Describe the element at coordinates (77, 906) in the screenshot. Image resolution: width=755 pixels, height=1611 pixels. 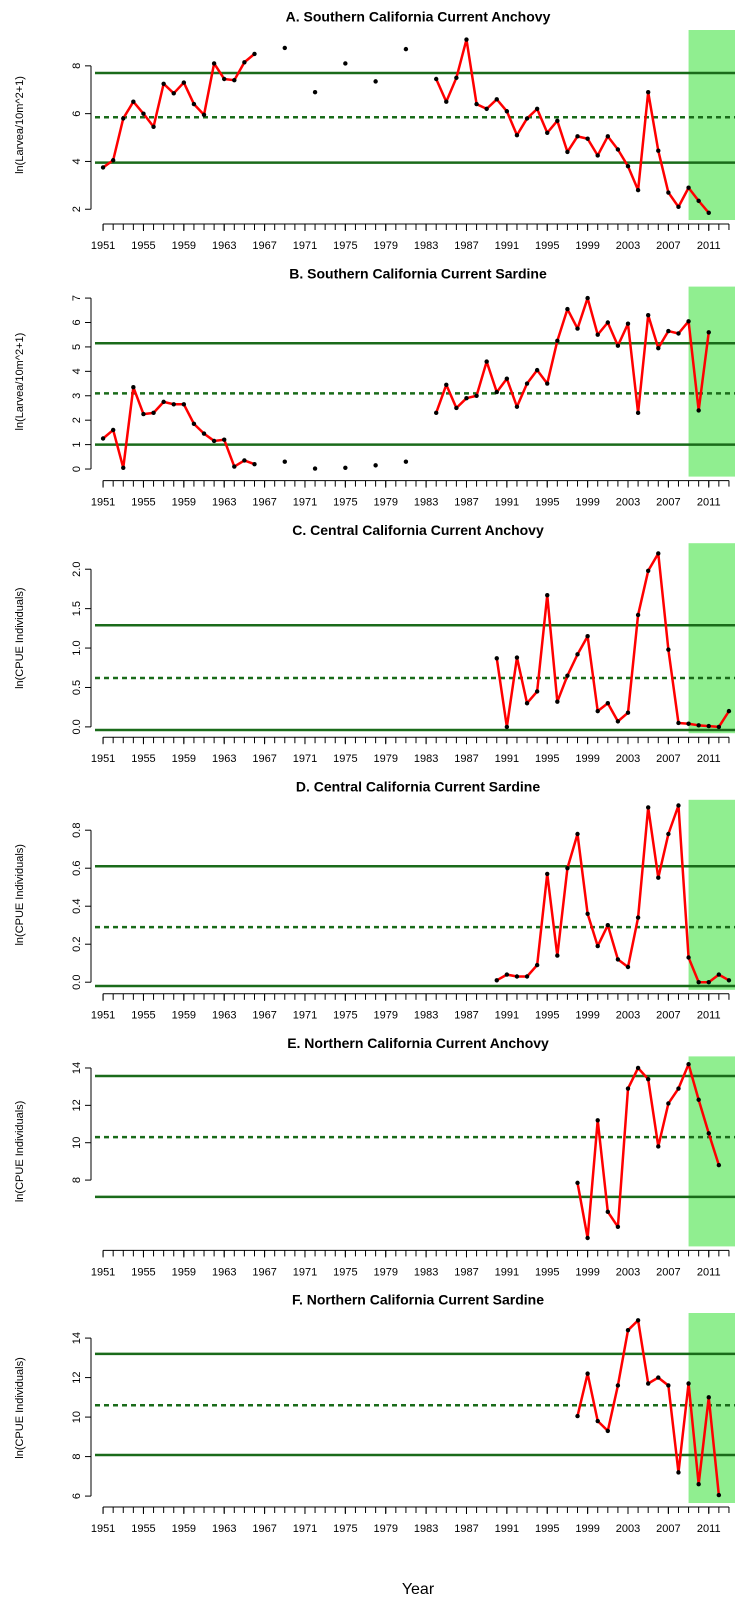
I see `y-tick-label: 0.4` at that location.